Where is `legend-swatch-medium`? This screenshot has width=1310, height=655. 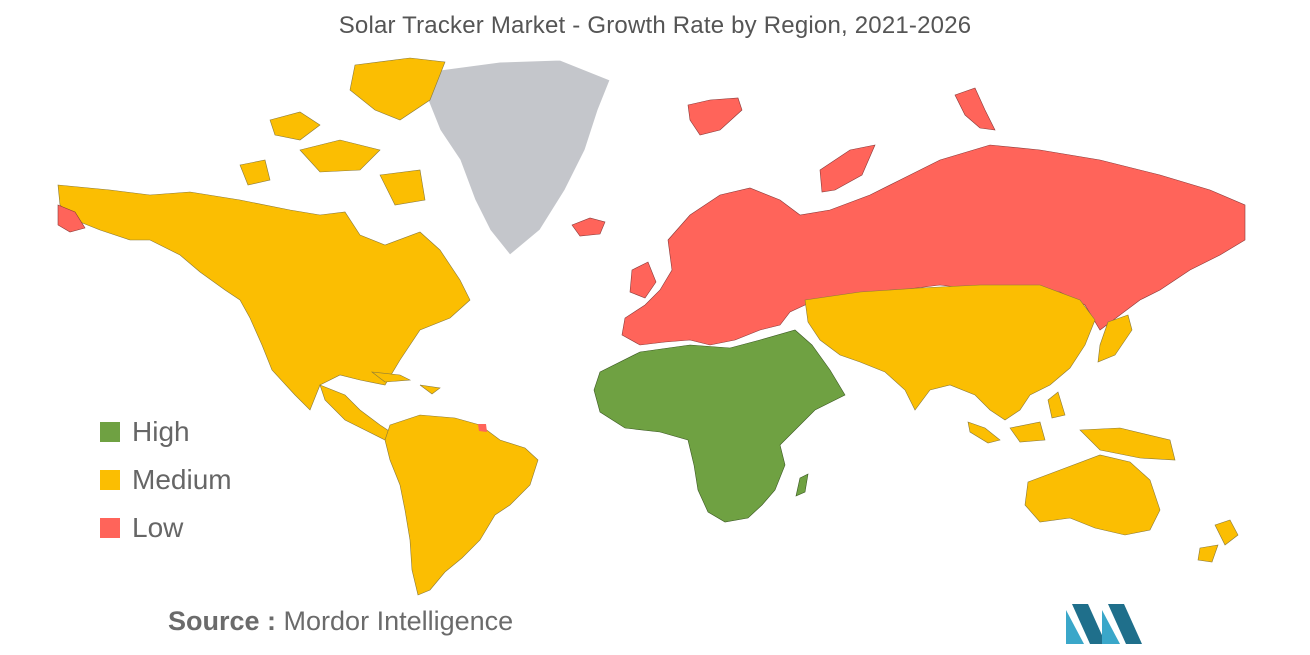 legend-swatch-medium is located at coordinates (110, 480).